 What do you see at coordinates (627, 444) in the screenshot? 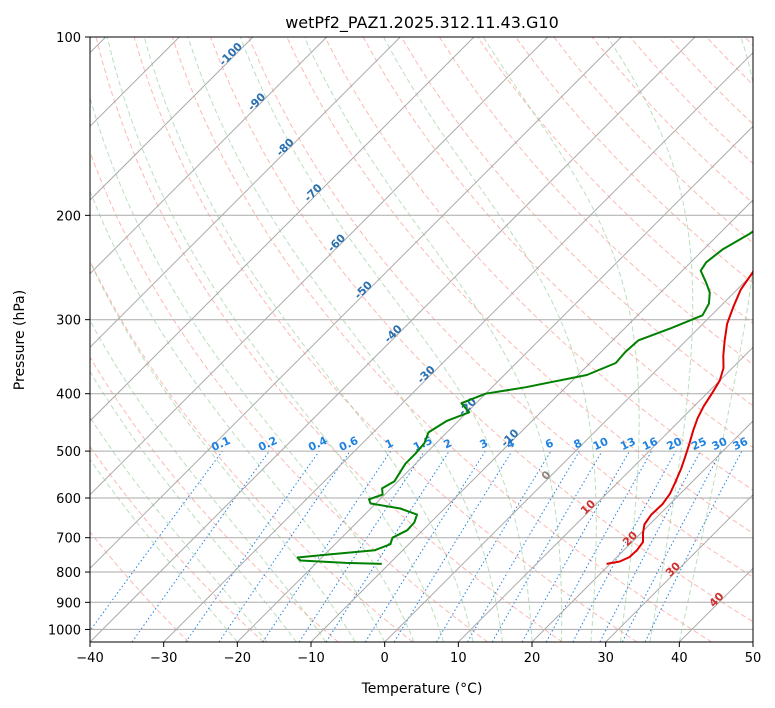
I see `mixing-ratio-label: 13` at bounding box center [627, 444].